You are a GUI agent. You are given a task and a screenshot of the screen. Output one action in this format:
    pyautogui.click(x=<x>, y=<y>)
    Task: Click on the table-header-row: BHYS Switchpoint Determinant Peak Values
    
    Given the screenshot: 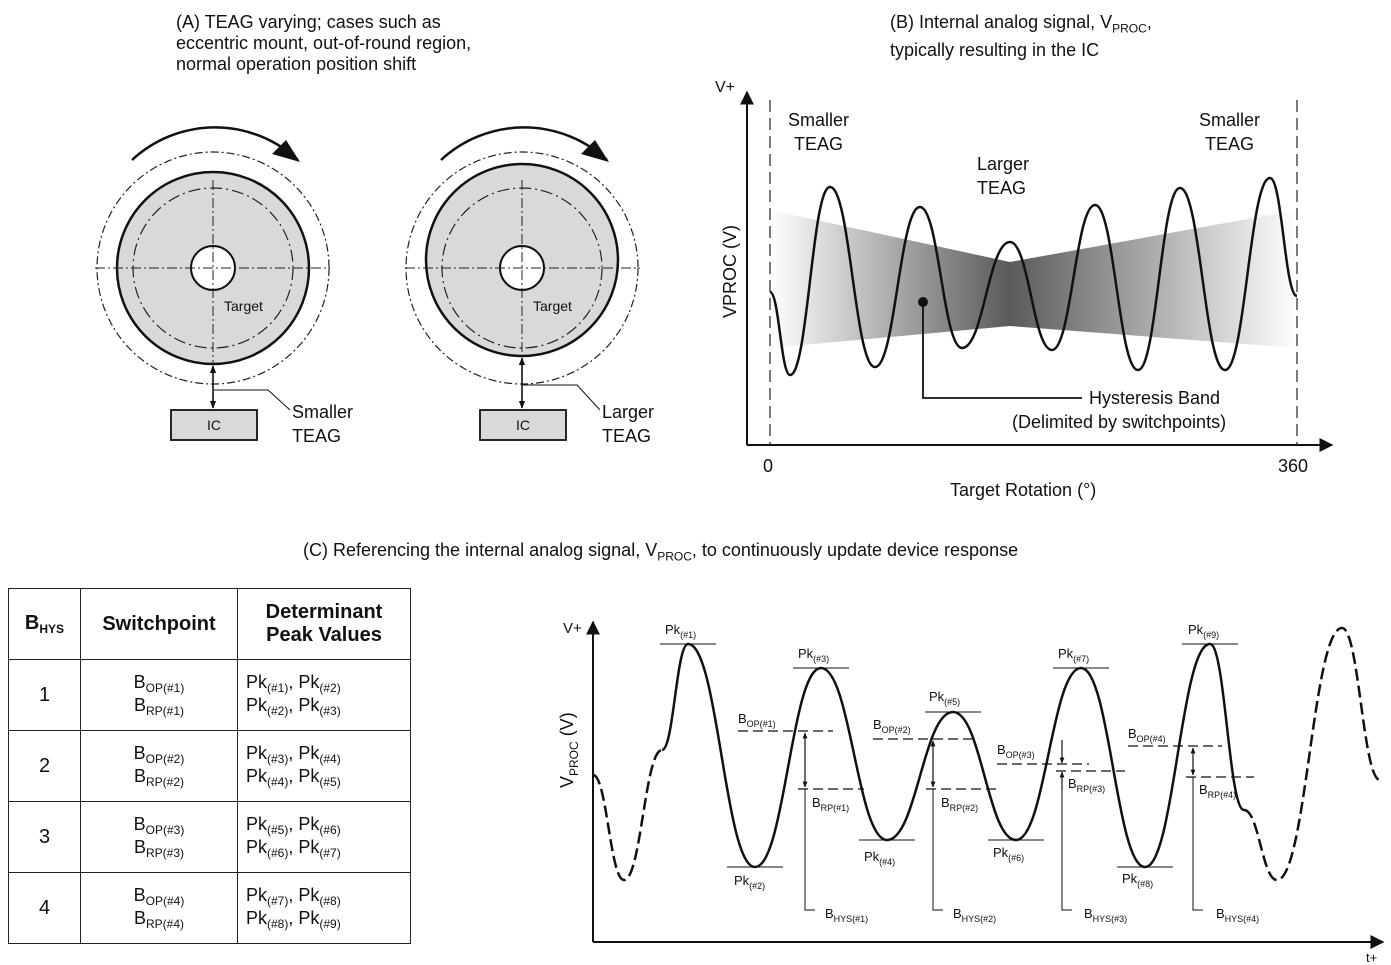 What is the action you would take?
    pyautogui.click(x=209, y=624)
    